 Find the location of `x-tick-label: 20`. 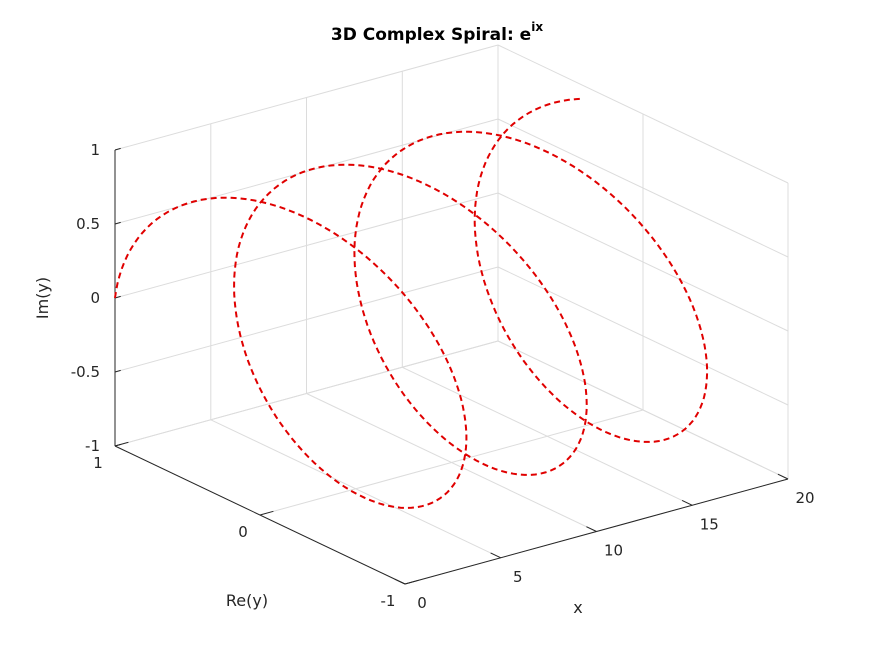

x-tick-label: 20 is located at coordinates (804, 498).